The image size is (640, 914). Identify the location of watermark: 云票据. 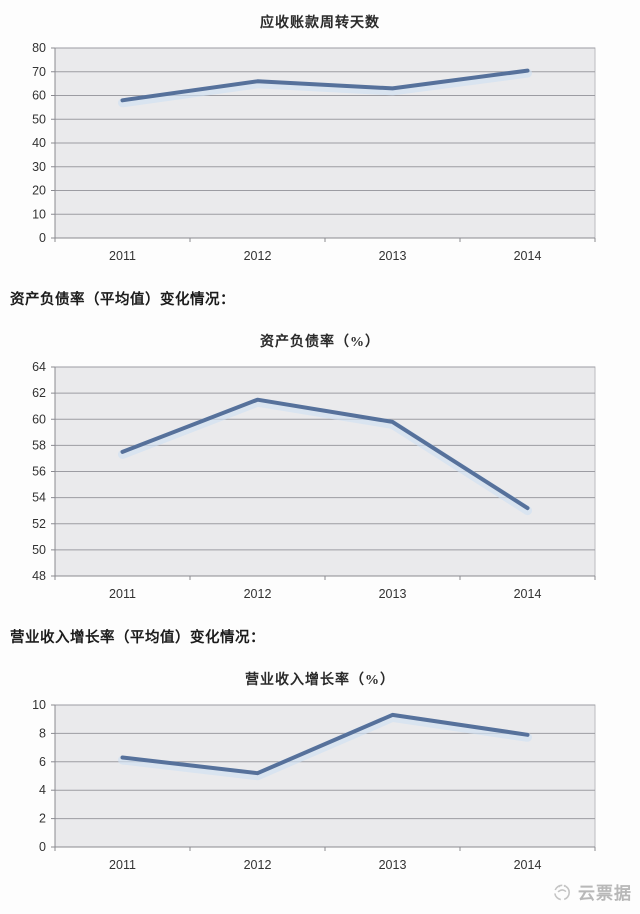
(591, 891).